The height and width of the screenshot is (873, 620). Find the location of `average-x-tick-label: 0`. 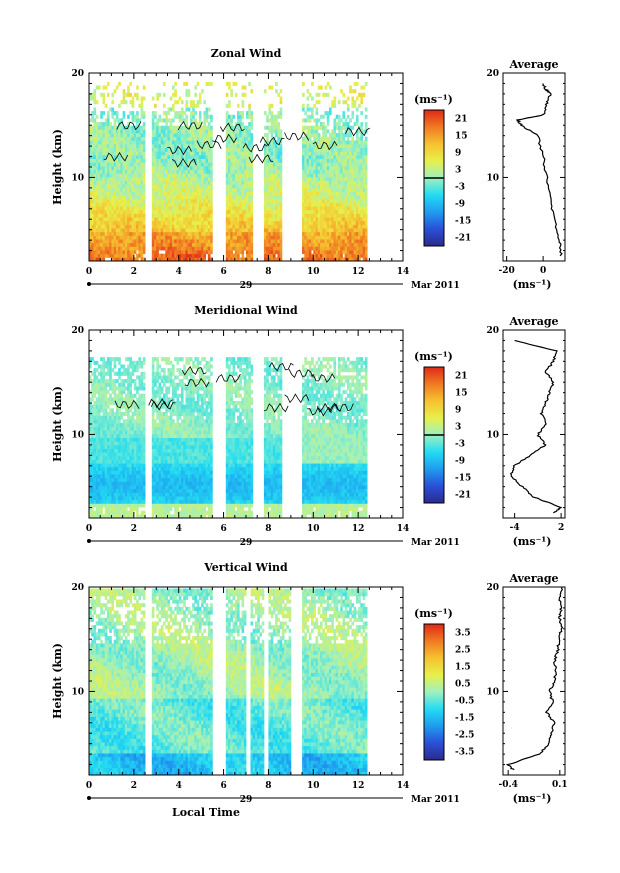

average-x-tick-label: 0 is located at coordinates (543, 271).